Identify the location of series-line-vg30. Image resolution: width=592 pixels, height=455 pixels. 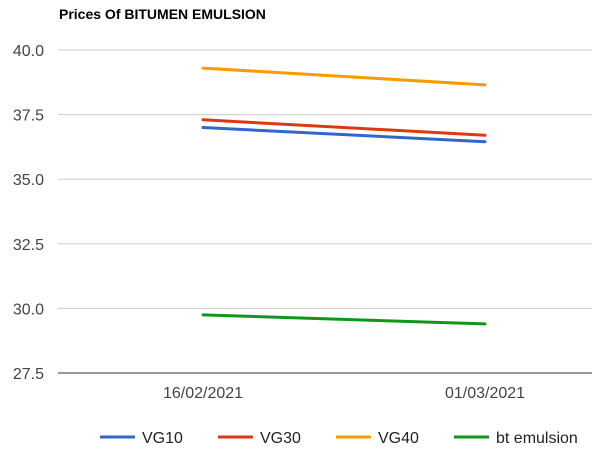
(344, 127).